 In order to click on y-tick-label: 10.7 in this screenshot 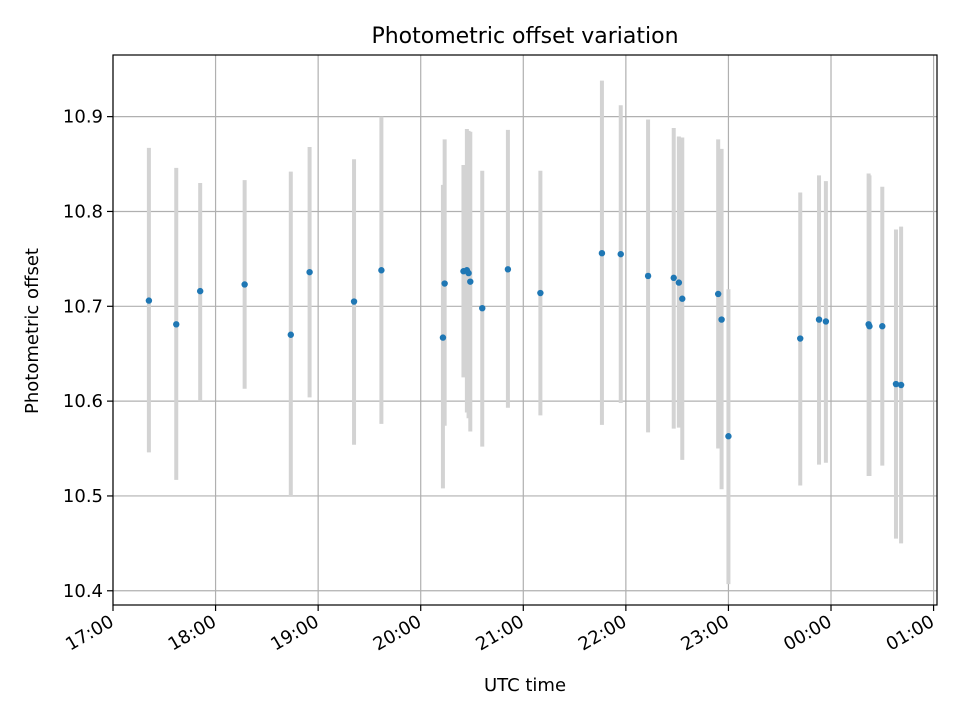, I will do `click(83, 306)`.